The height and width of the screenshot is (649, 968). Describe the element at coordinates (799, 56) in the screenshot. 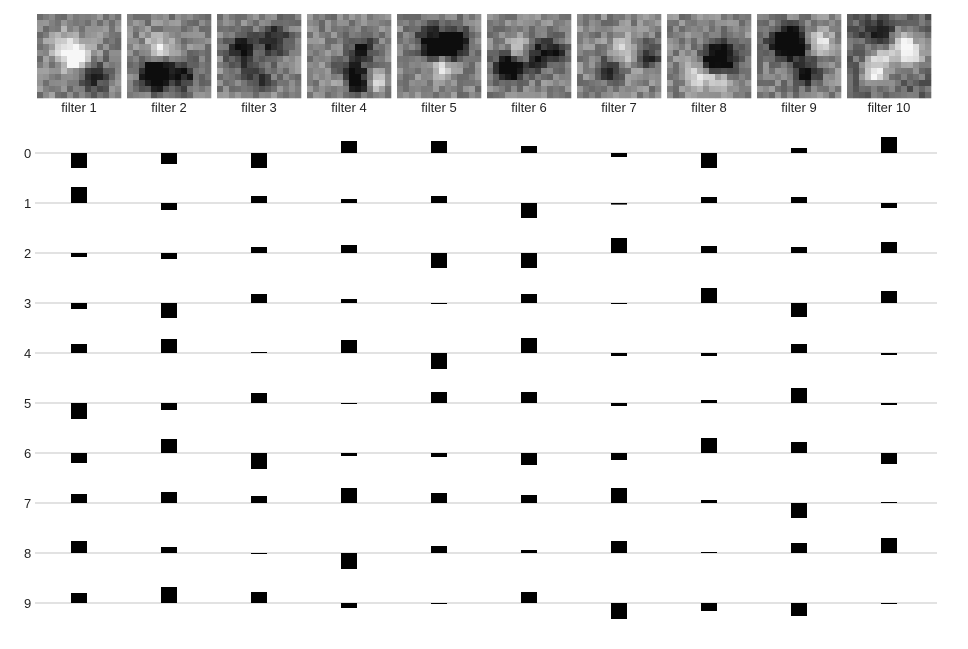

I see `filter-9-image` at that location.